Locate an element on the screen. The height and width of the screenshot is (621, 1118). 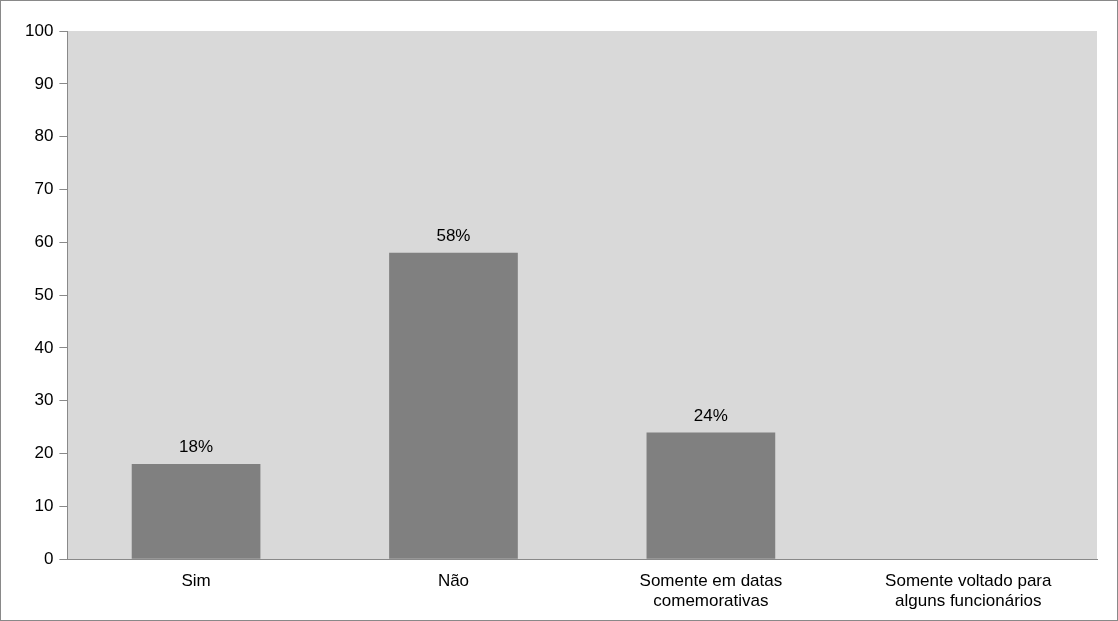
y-tick-label: 60 is located at coordinates (44, 241).